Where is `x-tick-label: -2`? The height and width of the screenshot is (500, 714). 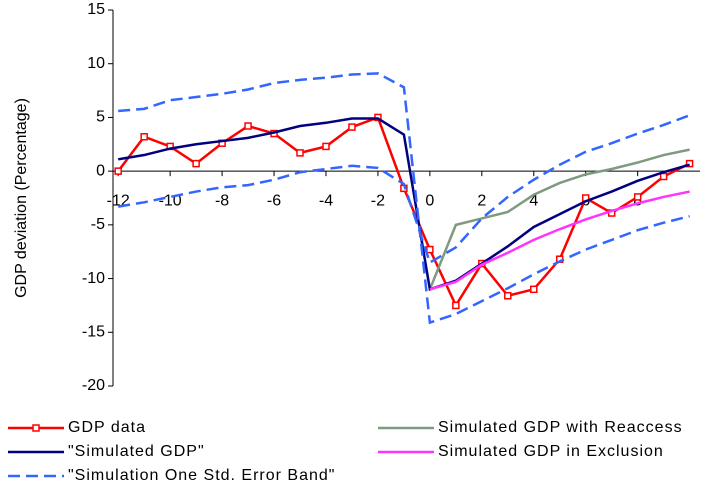 x-tick-label: -2 is located at coordinates (378, 200).